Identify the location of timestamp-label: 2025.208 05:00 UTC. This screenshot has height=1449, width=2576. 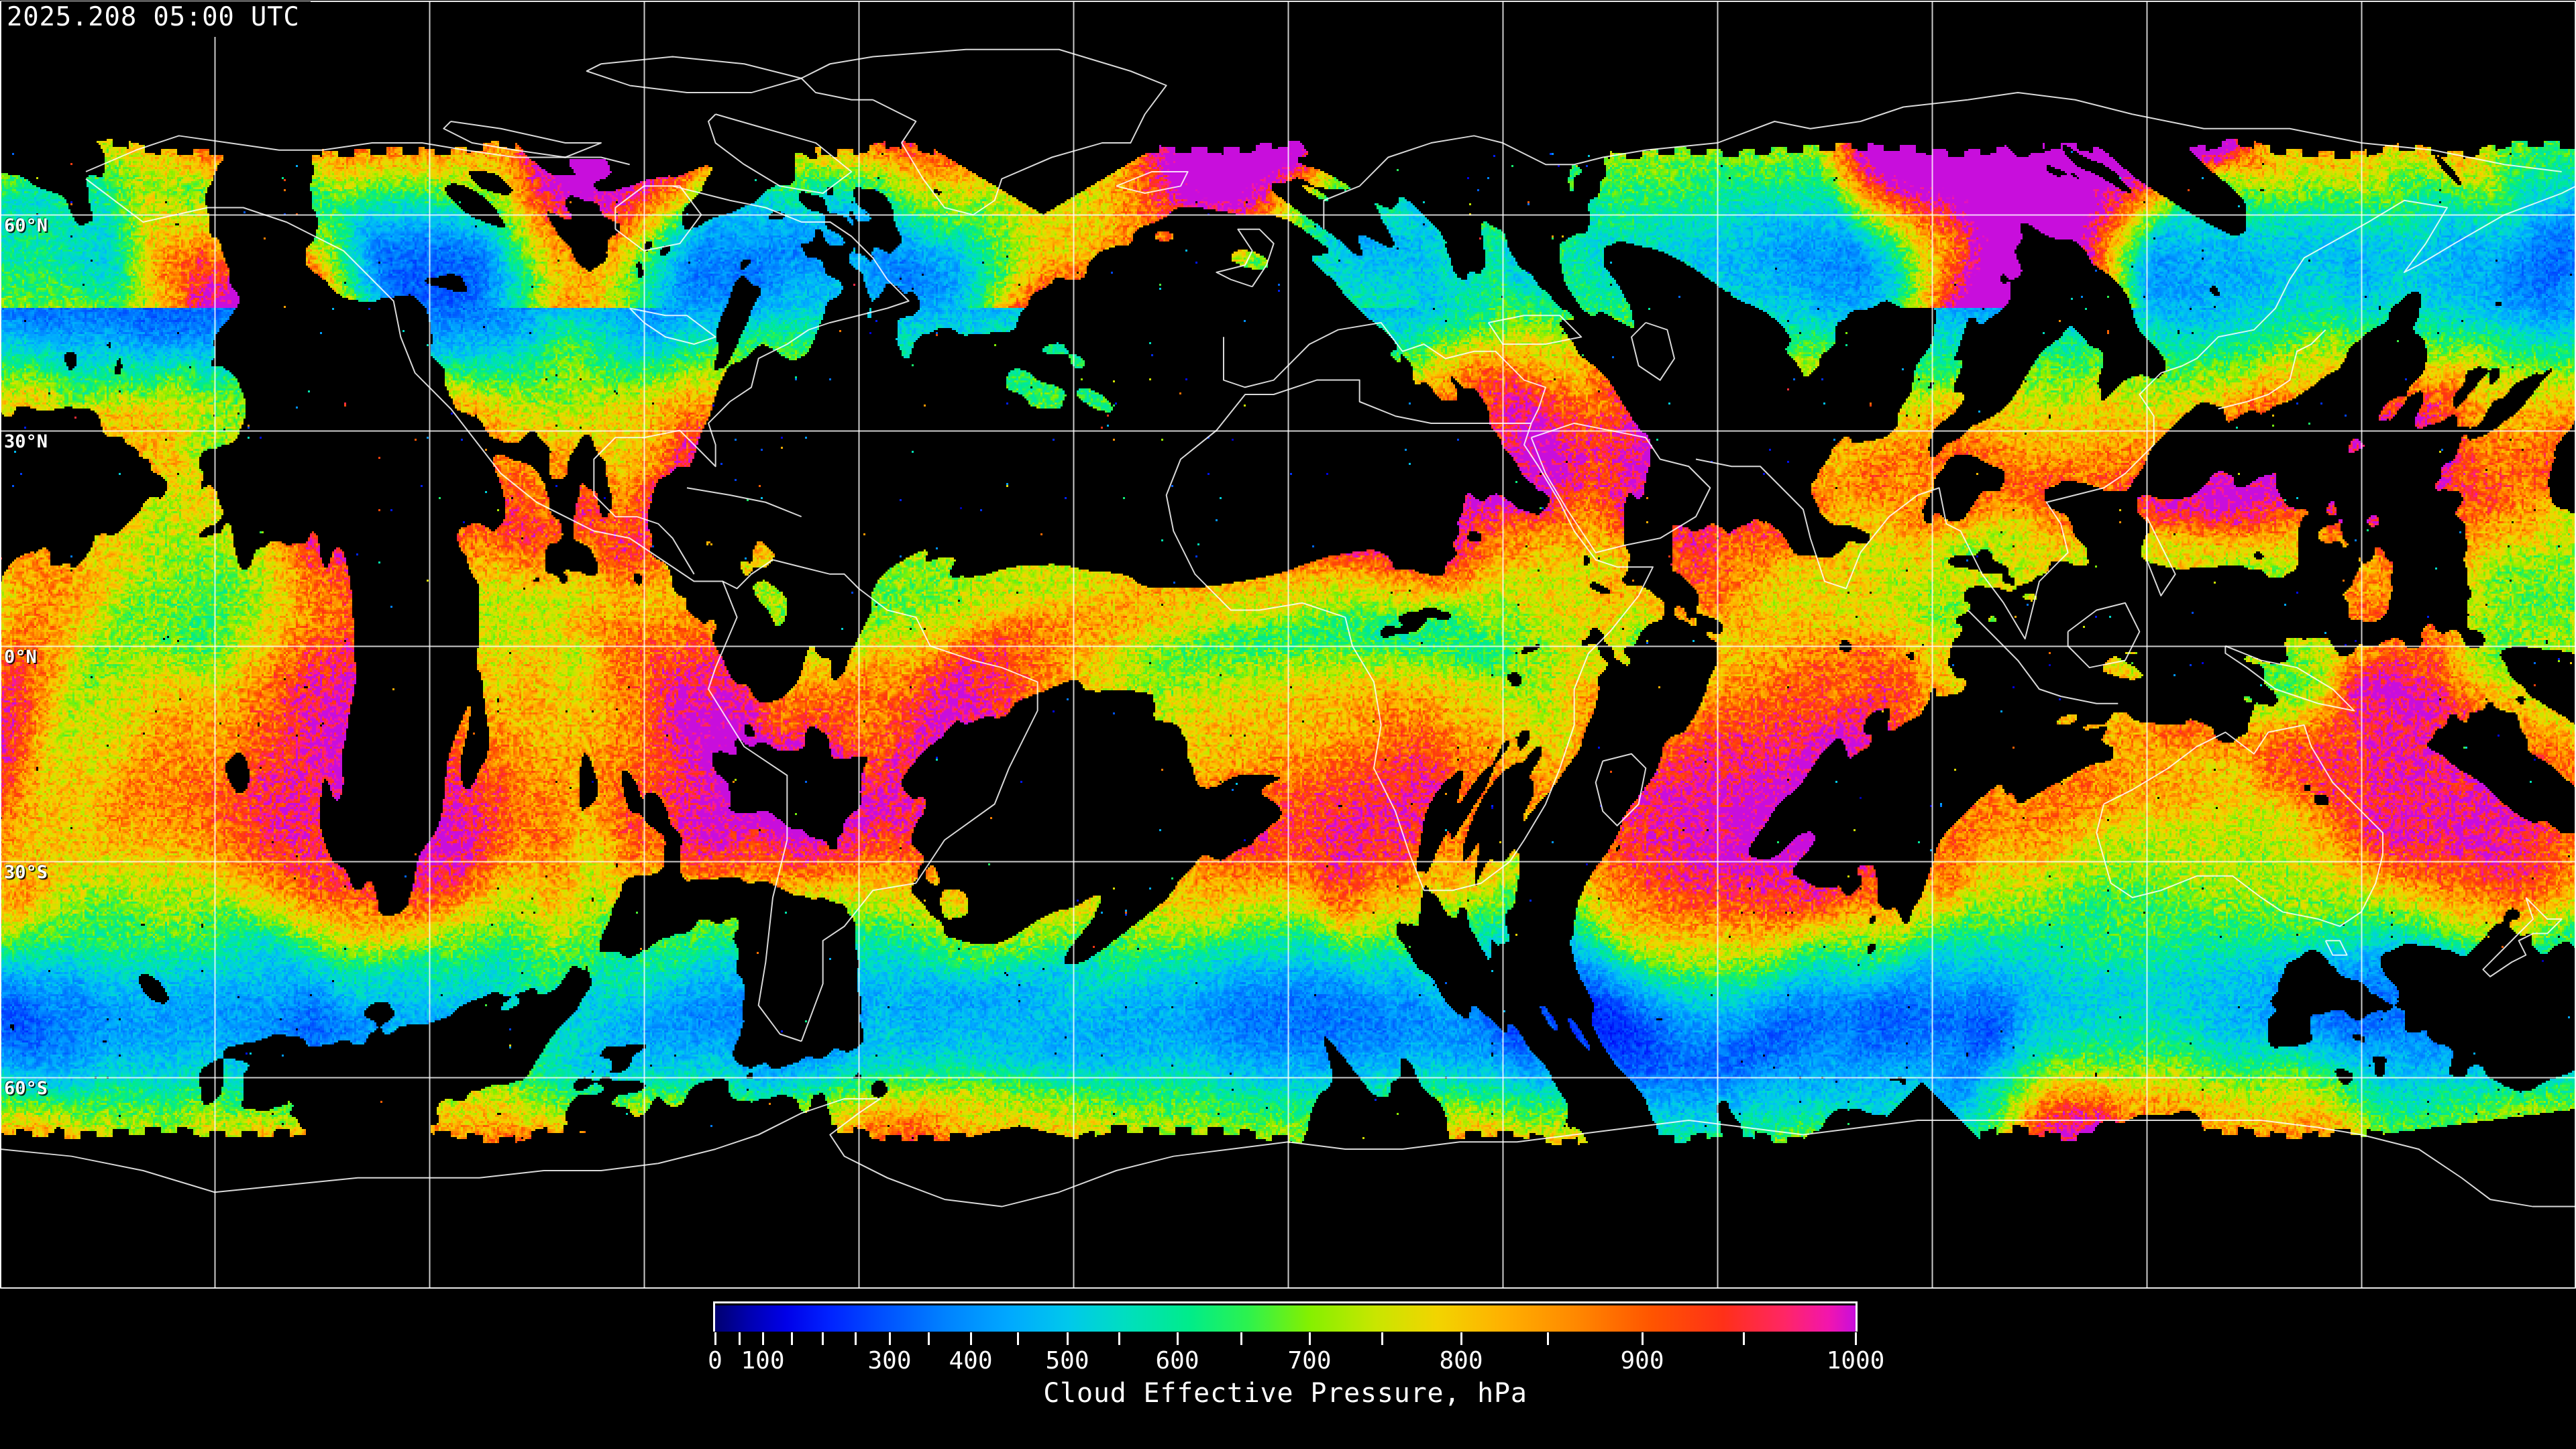
(156, 19).